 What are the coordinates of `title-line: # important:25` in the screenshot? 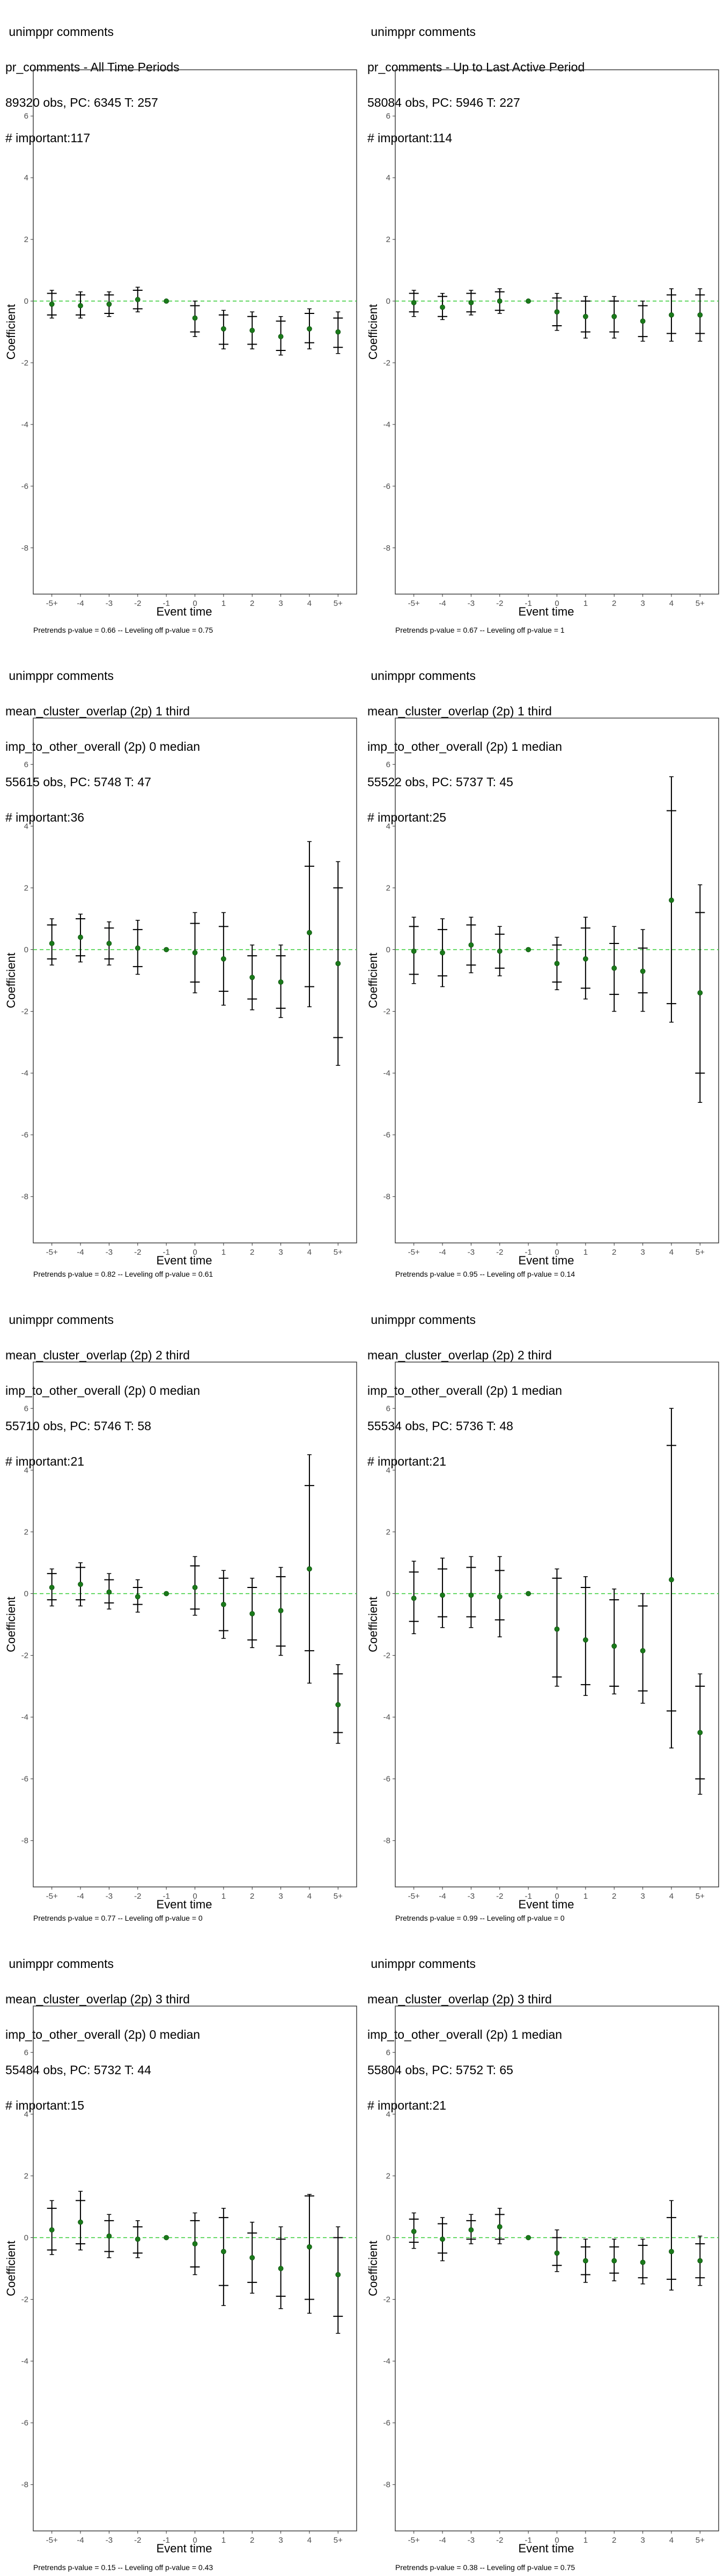 It's located at (407, 817).